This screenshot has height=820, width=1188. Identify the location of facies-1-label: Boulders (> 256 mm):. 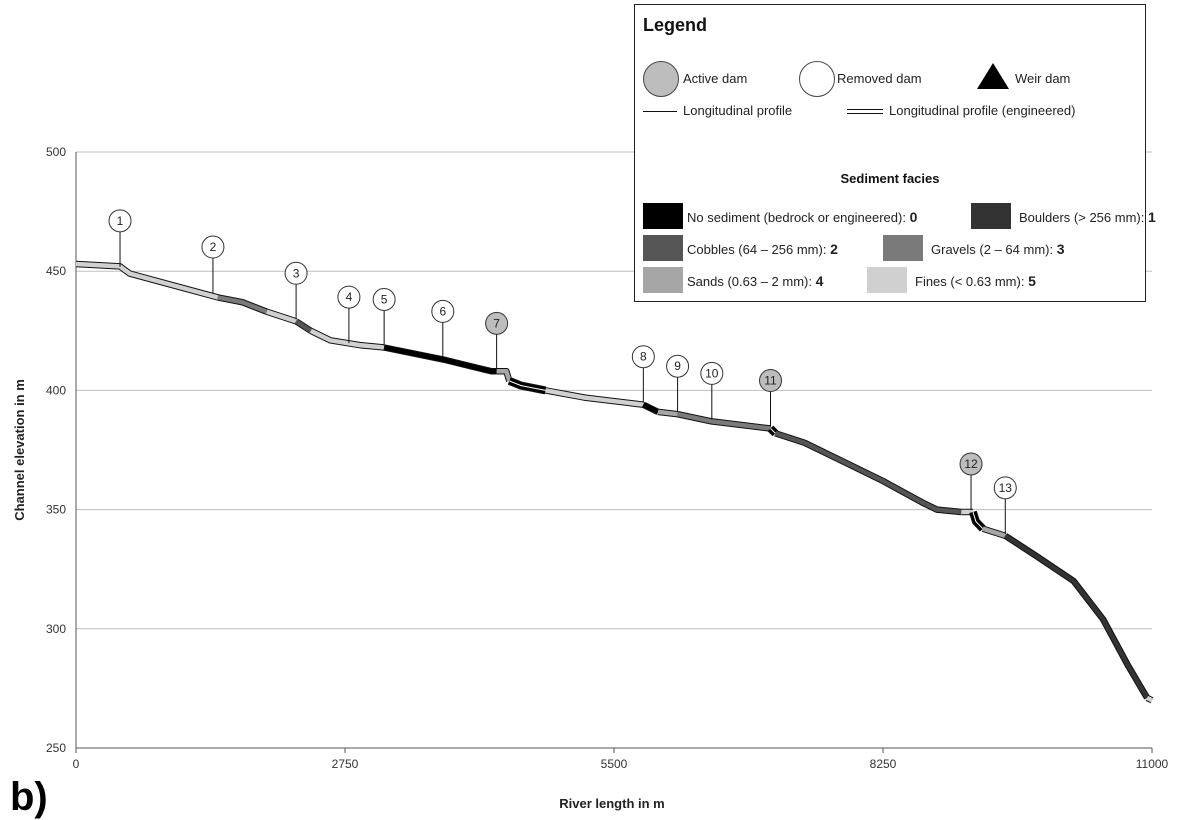
(1082, 217).